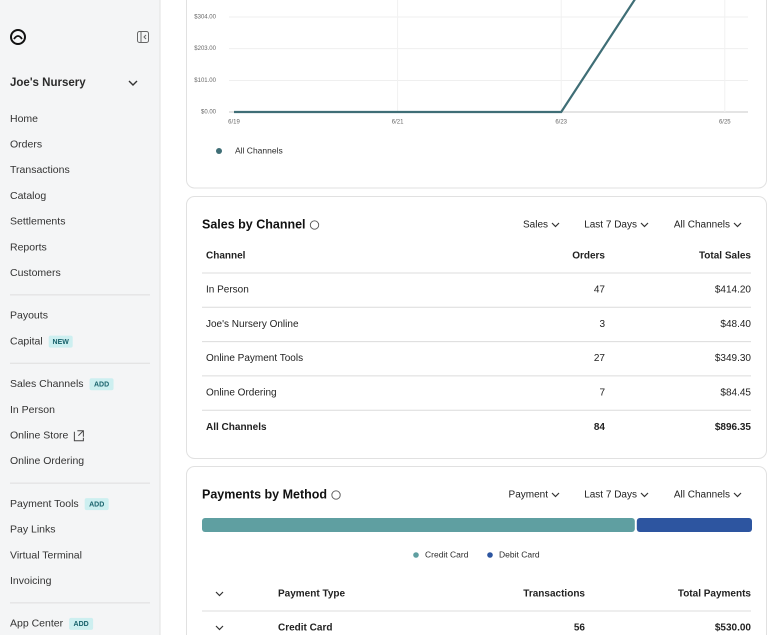  Describe the element at coordinates (561, 123) in the screenshot. I see `x-tick-label: 6/23` at that location.